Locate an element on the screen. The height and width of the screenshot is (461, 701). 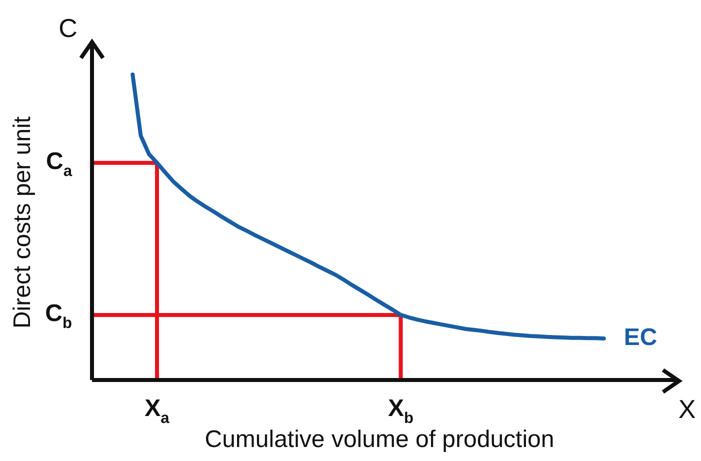
x-axis-title: Cumulative volume of production is located at coordinates (379, 440).